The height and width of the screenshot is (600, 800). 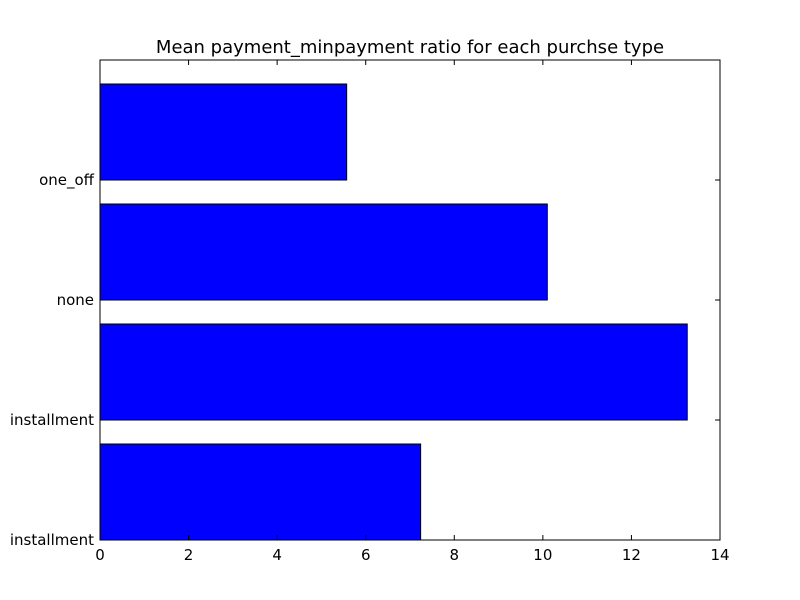 What do you see at coordinates (52, 420) in the screenshot?
I see `y-tick-label-1: installment` at bounding box center [52, 420].